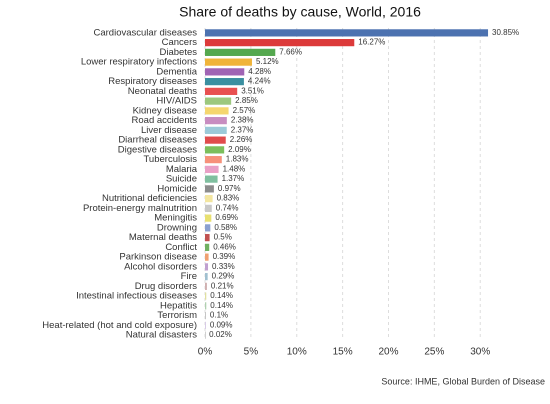  What do you see at coordinates (242, 120) in the screenshot?
I see `value-label: 2.38%` at bounding box center [242, 120].